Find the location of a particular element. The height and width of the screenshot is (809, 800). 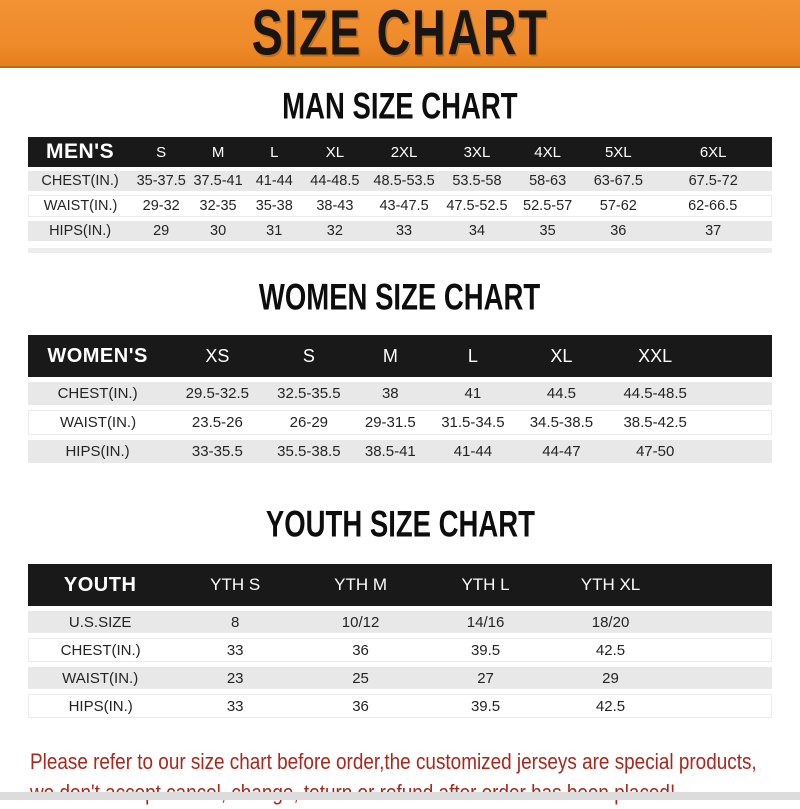

cell-value: 47-50 is located at coordinates (655, 451).